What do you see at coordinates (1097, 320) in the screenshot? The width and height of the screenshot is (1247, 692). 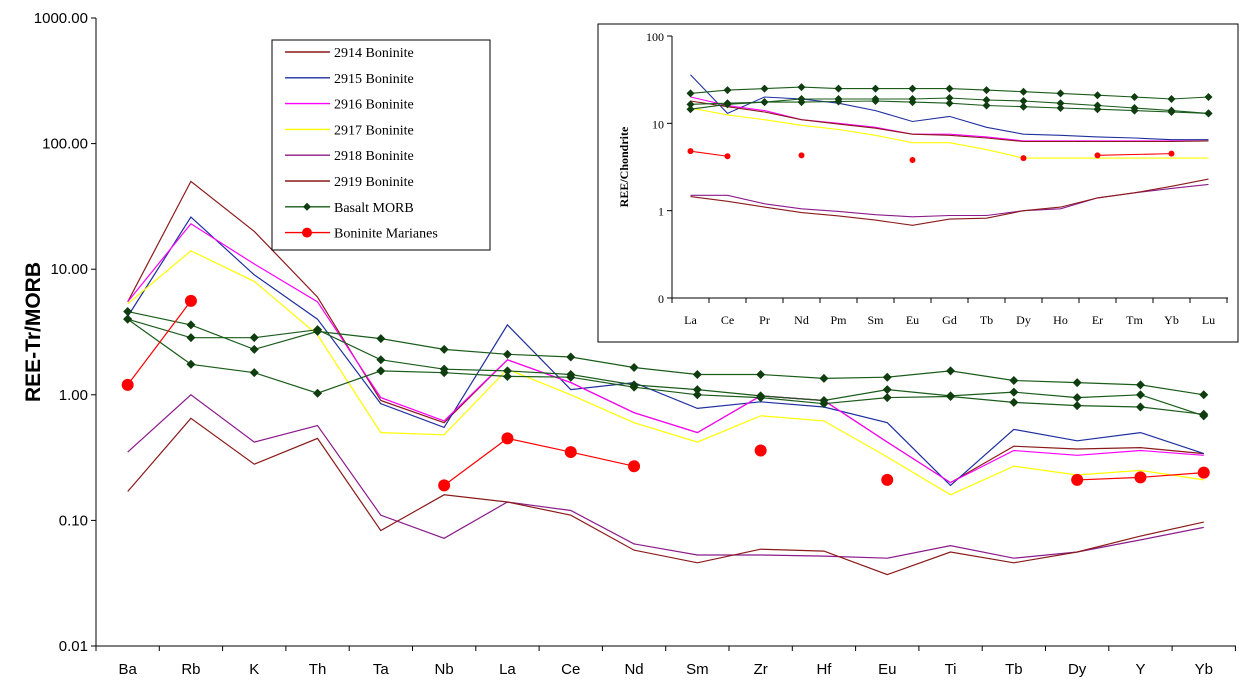 I see `inset-x-tick-label-er: Er` at bounding box center [1097, 320].